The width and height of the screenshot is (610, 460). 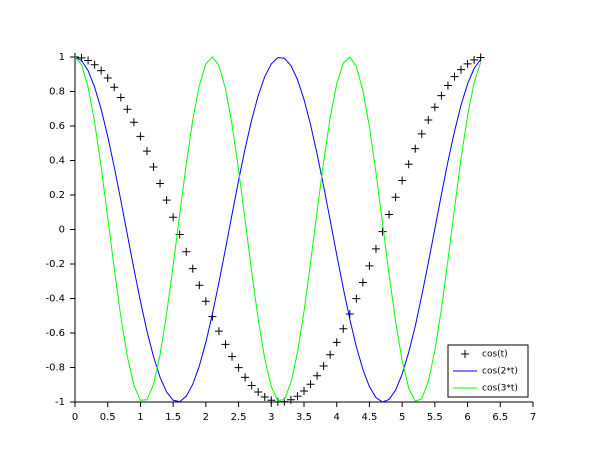 I want to click on x-tick-label: 0.5, so click(x=108, y=417).